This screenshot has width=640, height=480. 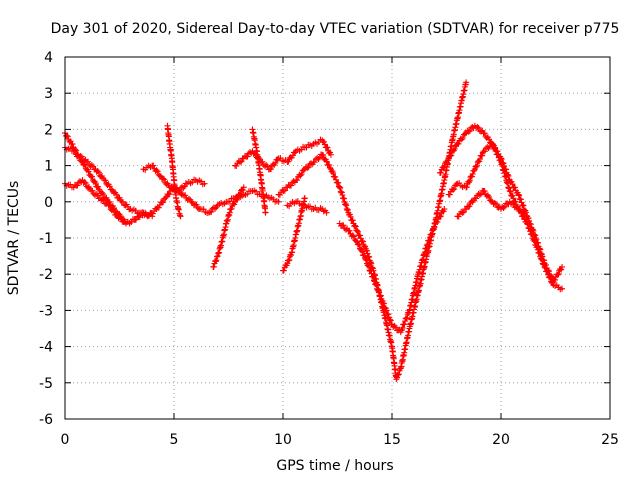 I want to click on y-tick-label: -2, so click(x=46, y=275).